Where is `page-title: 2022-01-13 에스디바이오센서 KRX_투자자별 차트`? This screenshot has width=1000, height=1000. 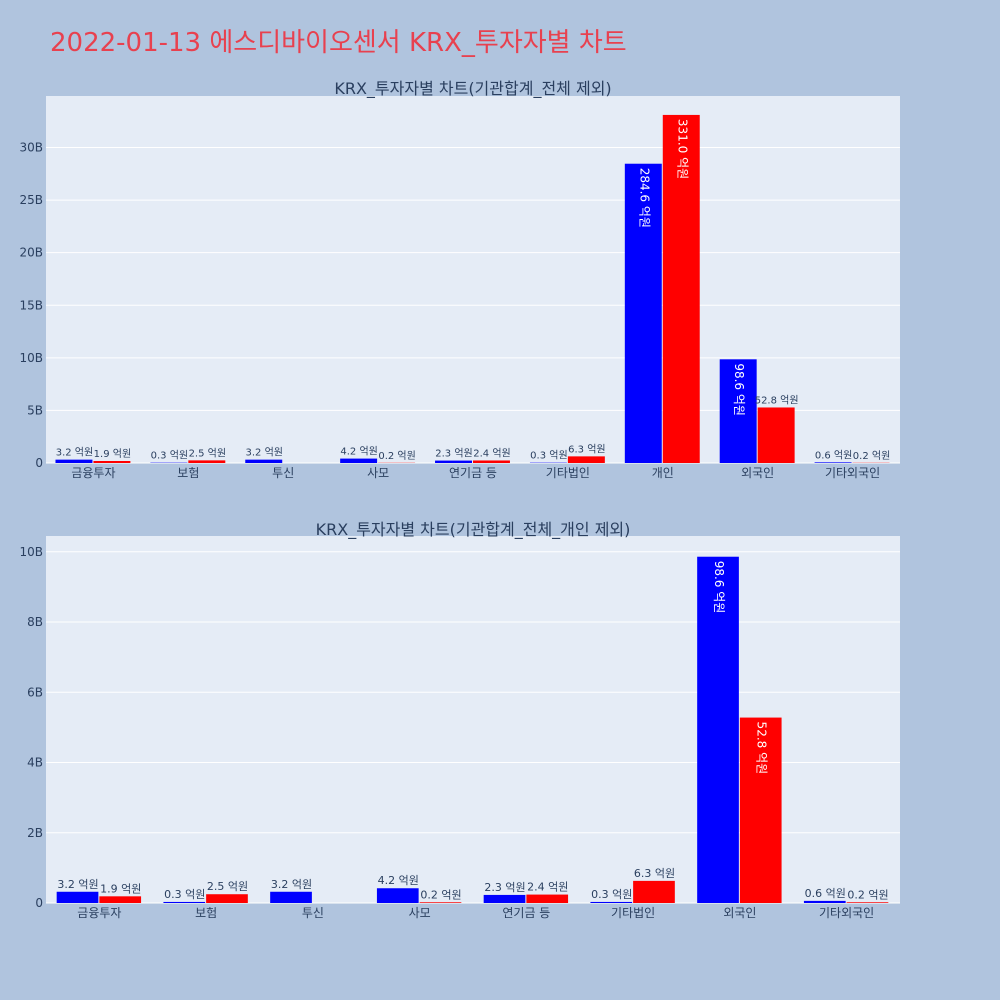 page-title: 2022-01-13 에스디바이오센서 KRX_투자자별 차트 is located at coordinates (338, 43).